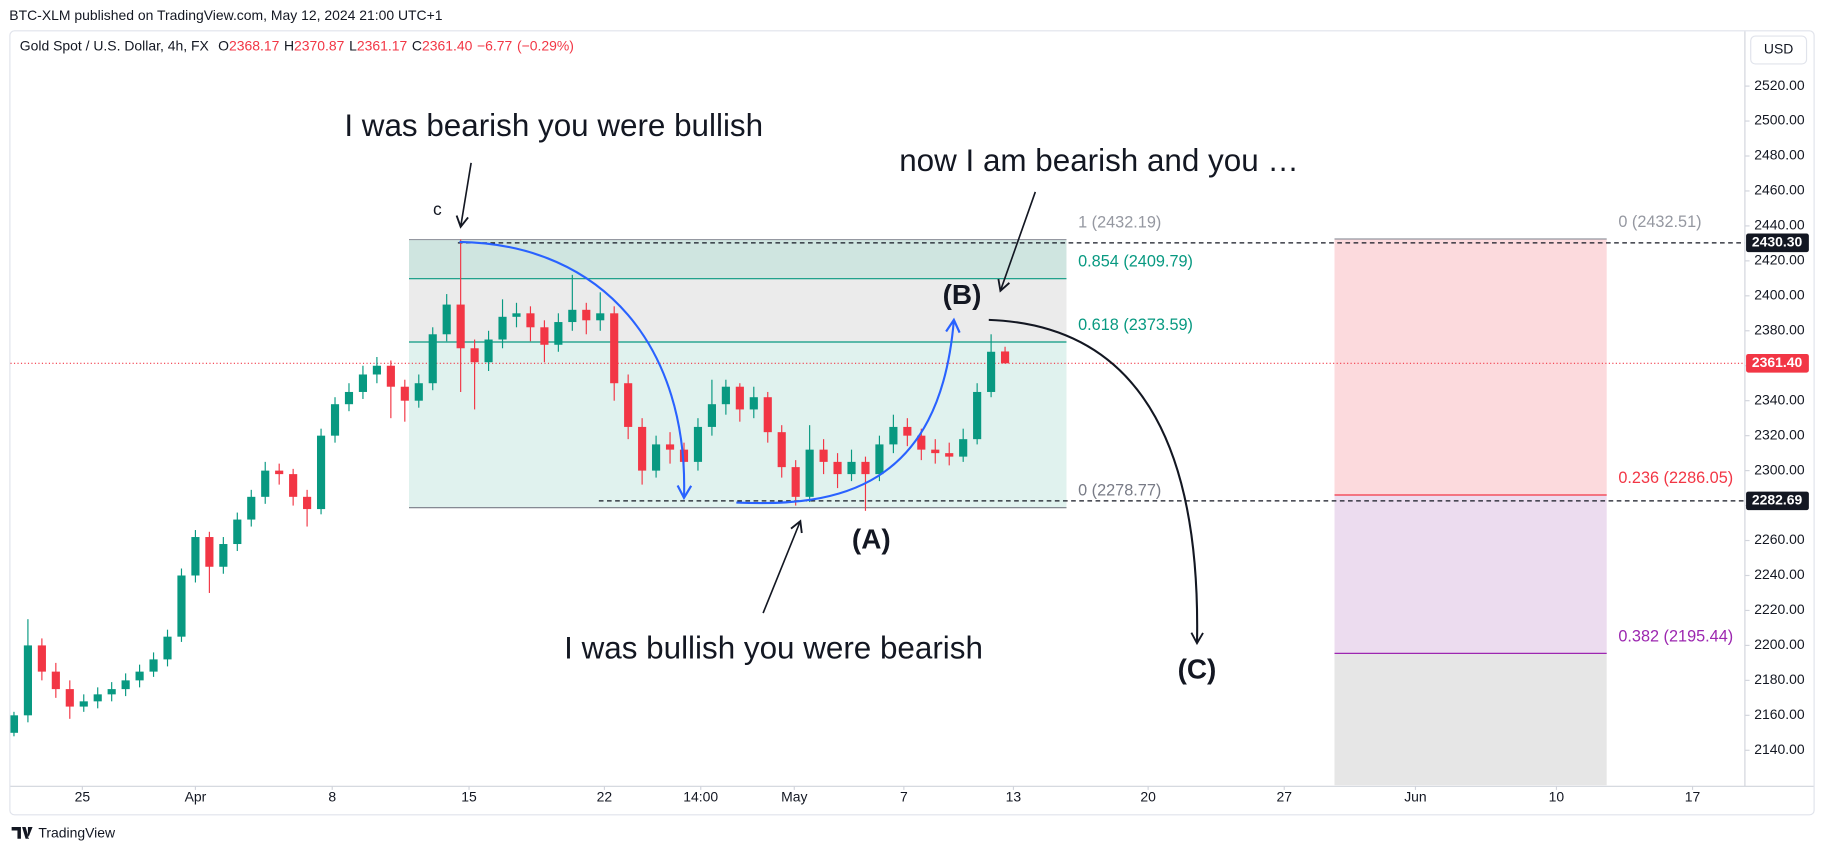  Describe the element at coordinates (1675, 636) in the screenshot. I see `fib-label: 0.382 (2195.44)` at that location.